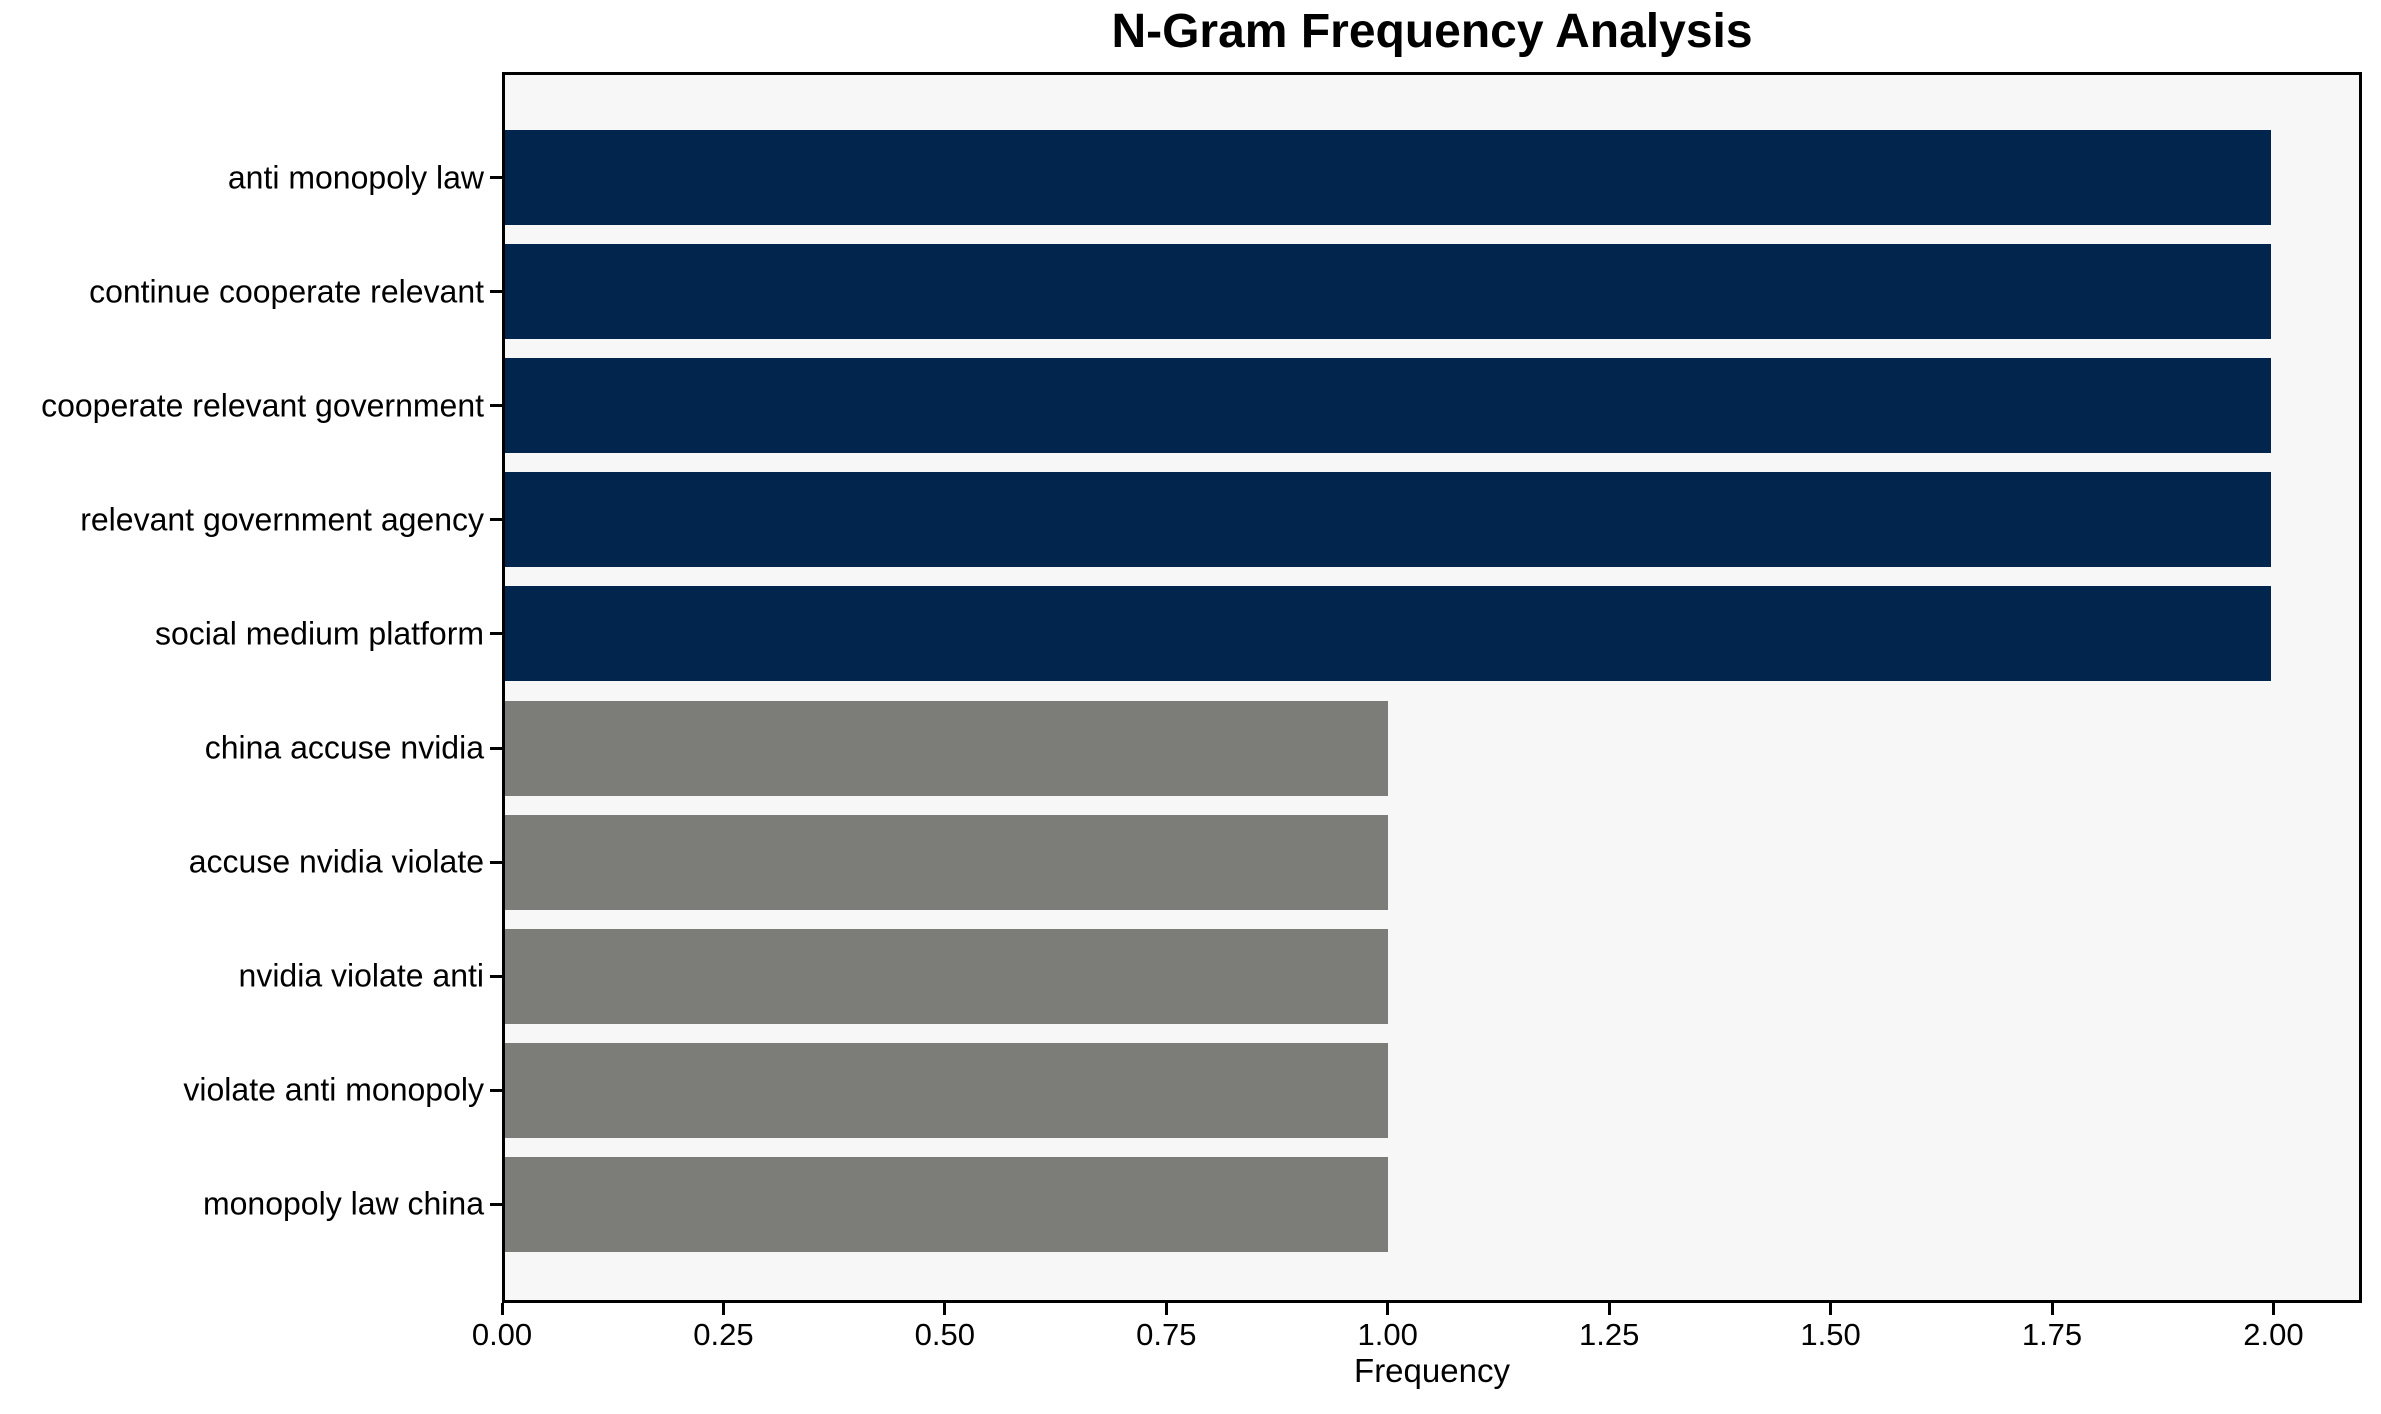 The width and height of the screenshot is (2381, 1414). Describe the element at coordinates (355, 177) in the screenshot. I see `y-axis-category-label: anti monopoly law` at that location.